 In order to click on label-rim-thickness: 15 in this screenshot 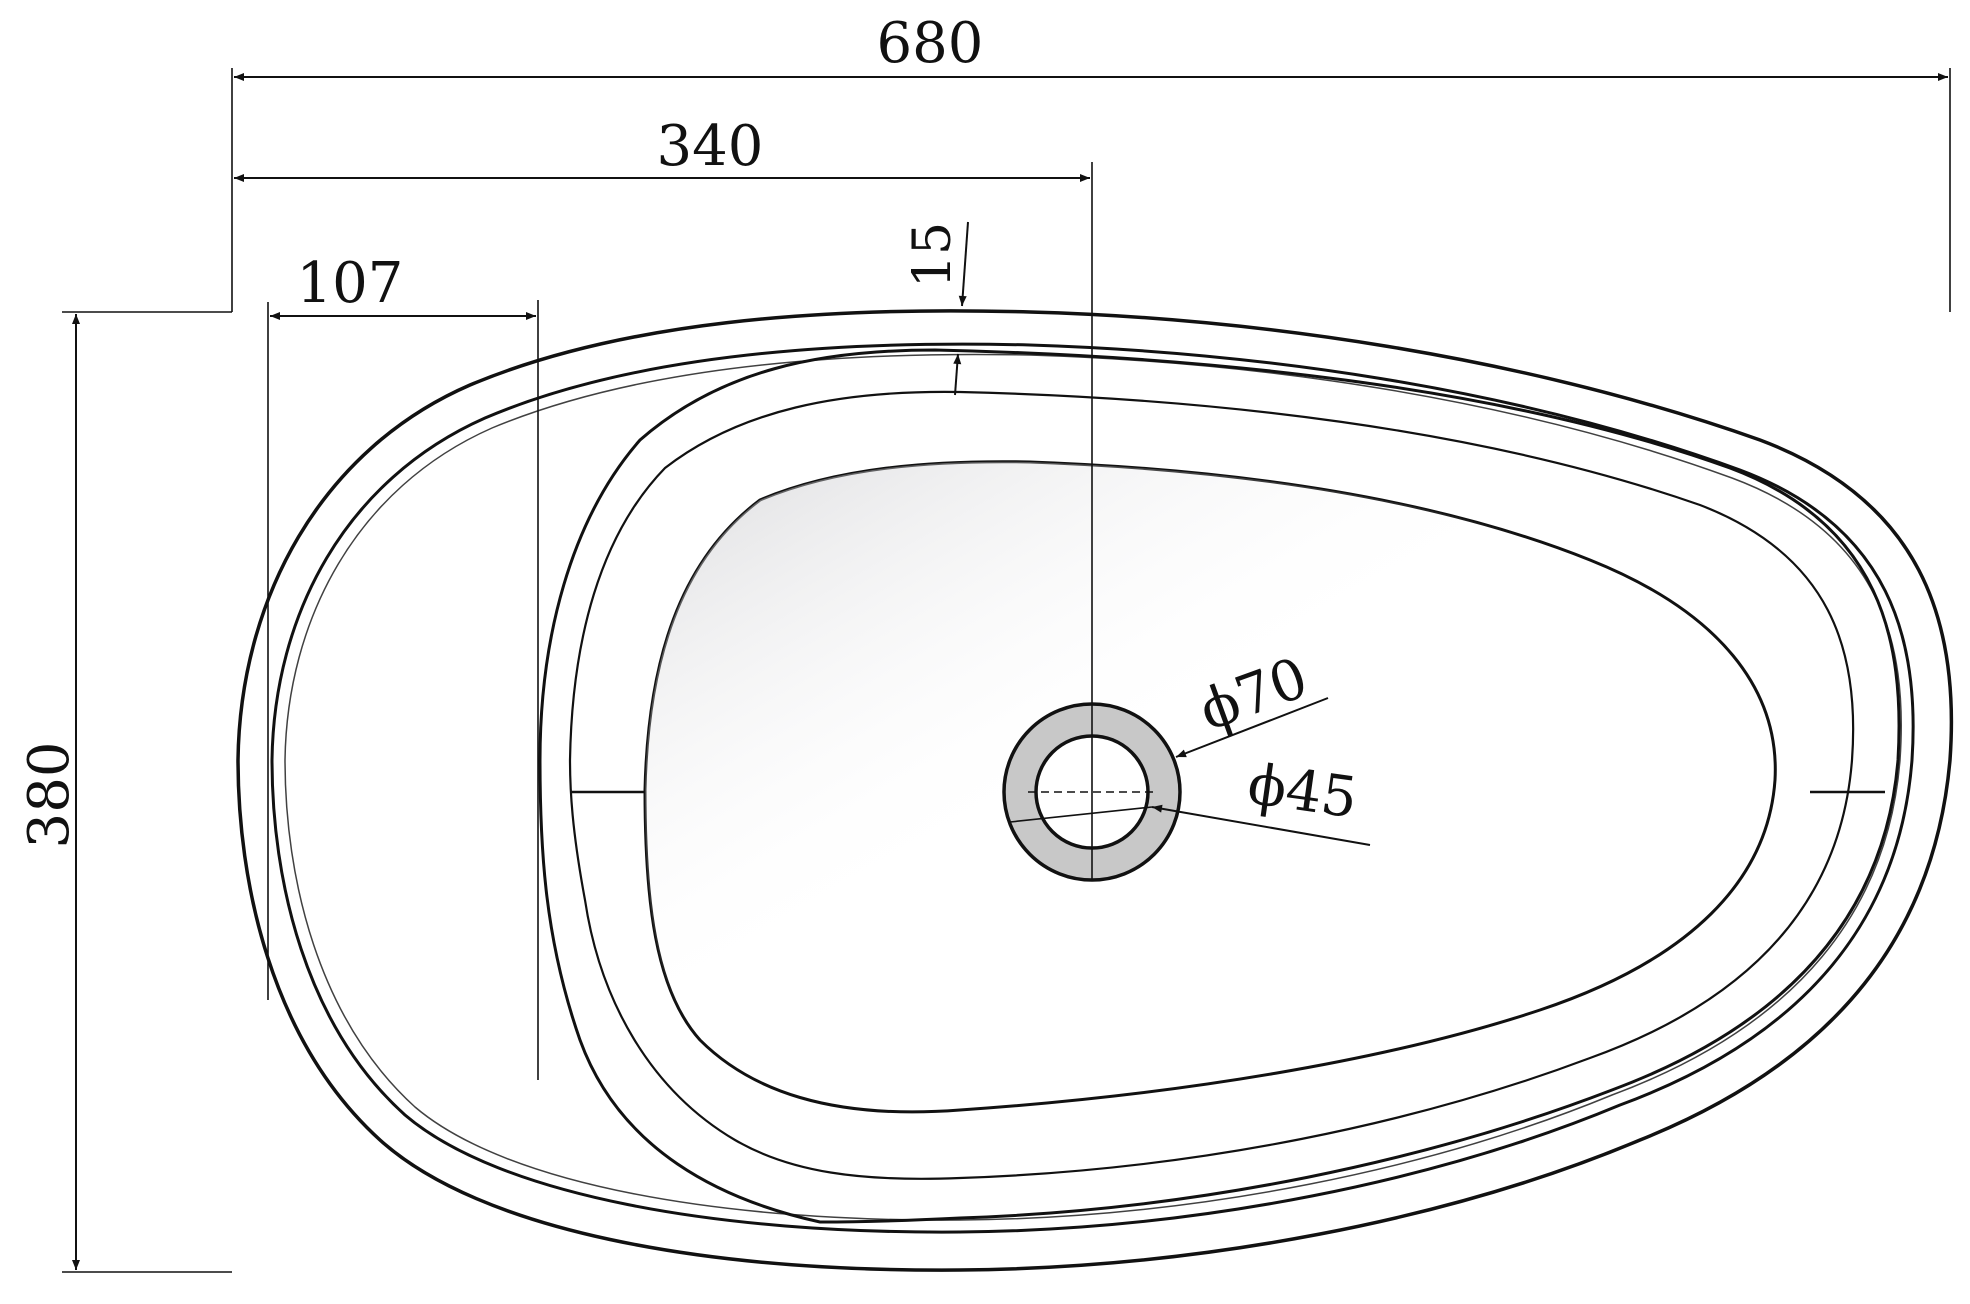, I will do `click(933, 255)`.